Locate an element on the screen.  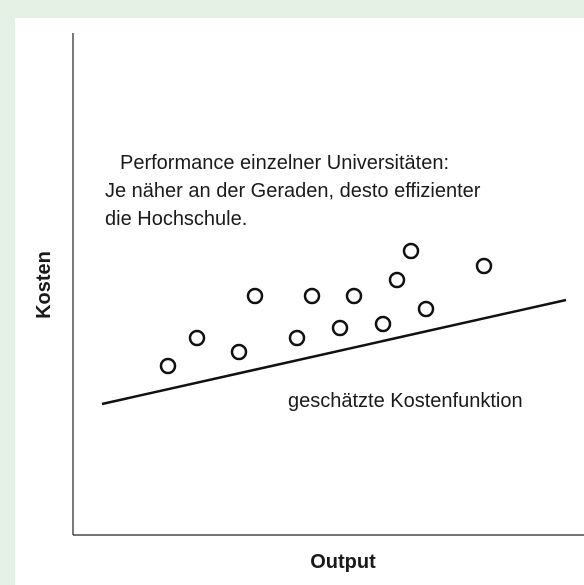
y-axis-label: Kosten is located at coordinates (44, 285).